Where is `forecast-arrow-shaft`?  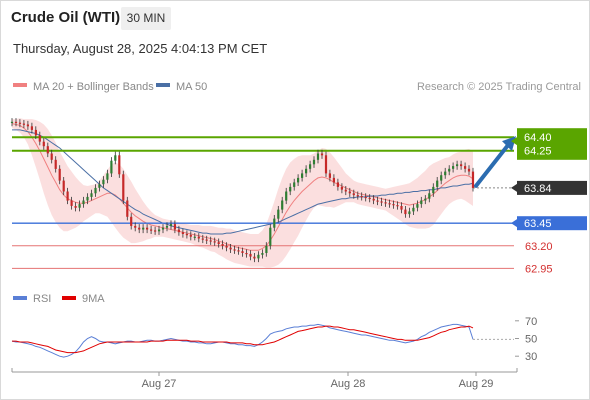 forecast-arrow-shaft is located at coordinates (492, 165).